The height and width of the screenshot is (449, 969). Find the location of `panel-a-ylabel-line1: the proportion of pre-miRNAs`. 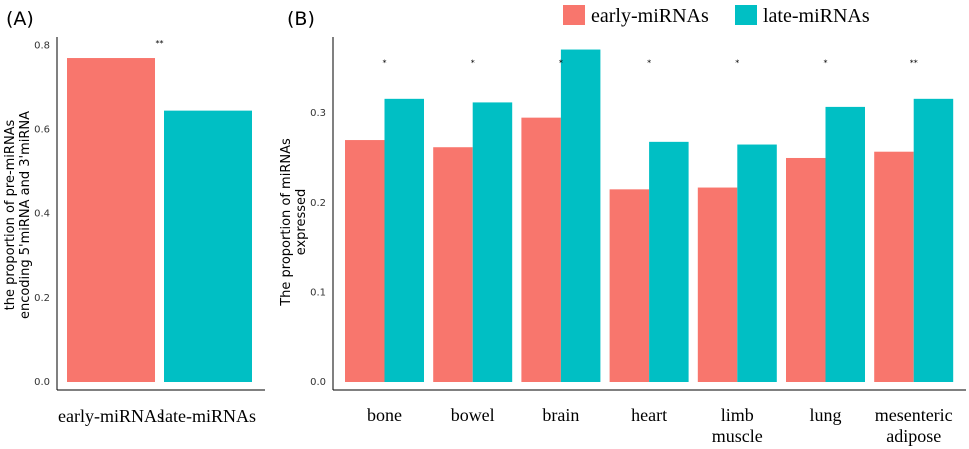

panel-a-ylabel-line1: the proportion of pre-miRNAs is located at coordinates (10, 214).